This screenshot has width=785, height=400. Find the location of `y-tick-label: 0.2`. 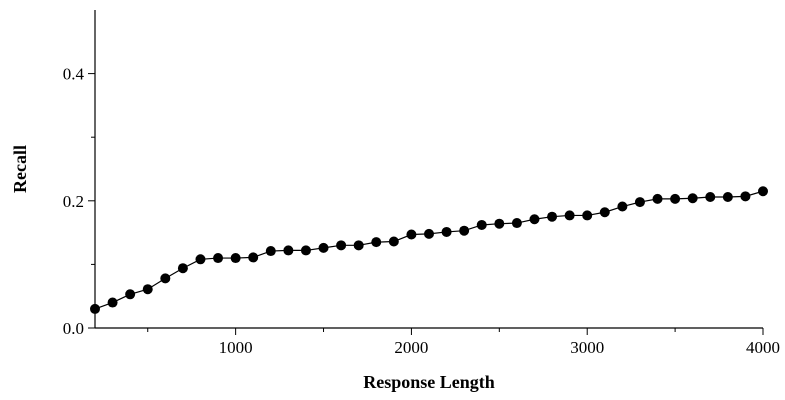

y-tick-label: 0.2 is located at coordinates (73, 201).